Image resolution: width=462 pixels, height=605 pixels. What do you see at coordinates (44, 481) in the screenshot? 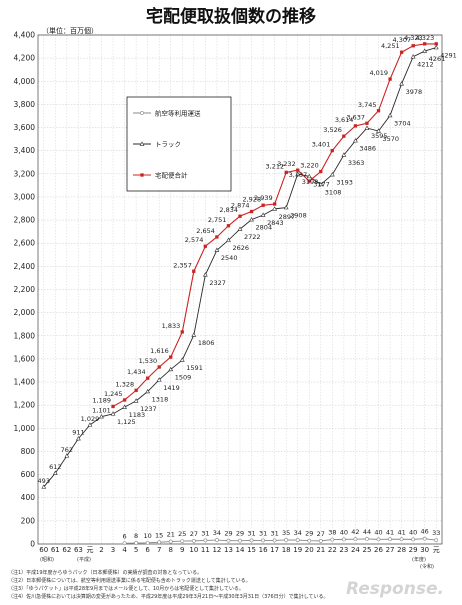
I see `data-label: 493` at bounding box center [44, 481].